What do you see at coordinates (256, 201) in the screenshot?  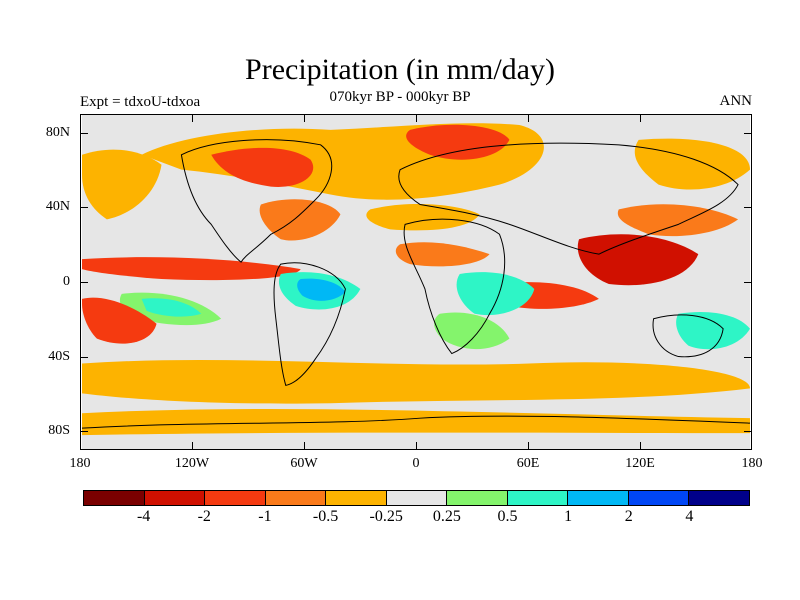 I see `coastline-north-america` at bounding box center [256, 201].